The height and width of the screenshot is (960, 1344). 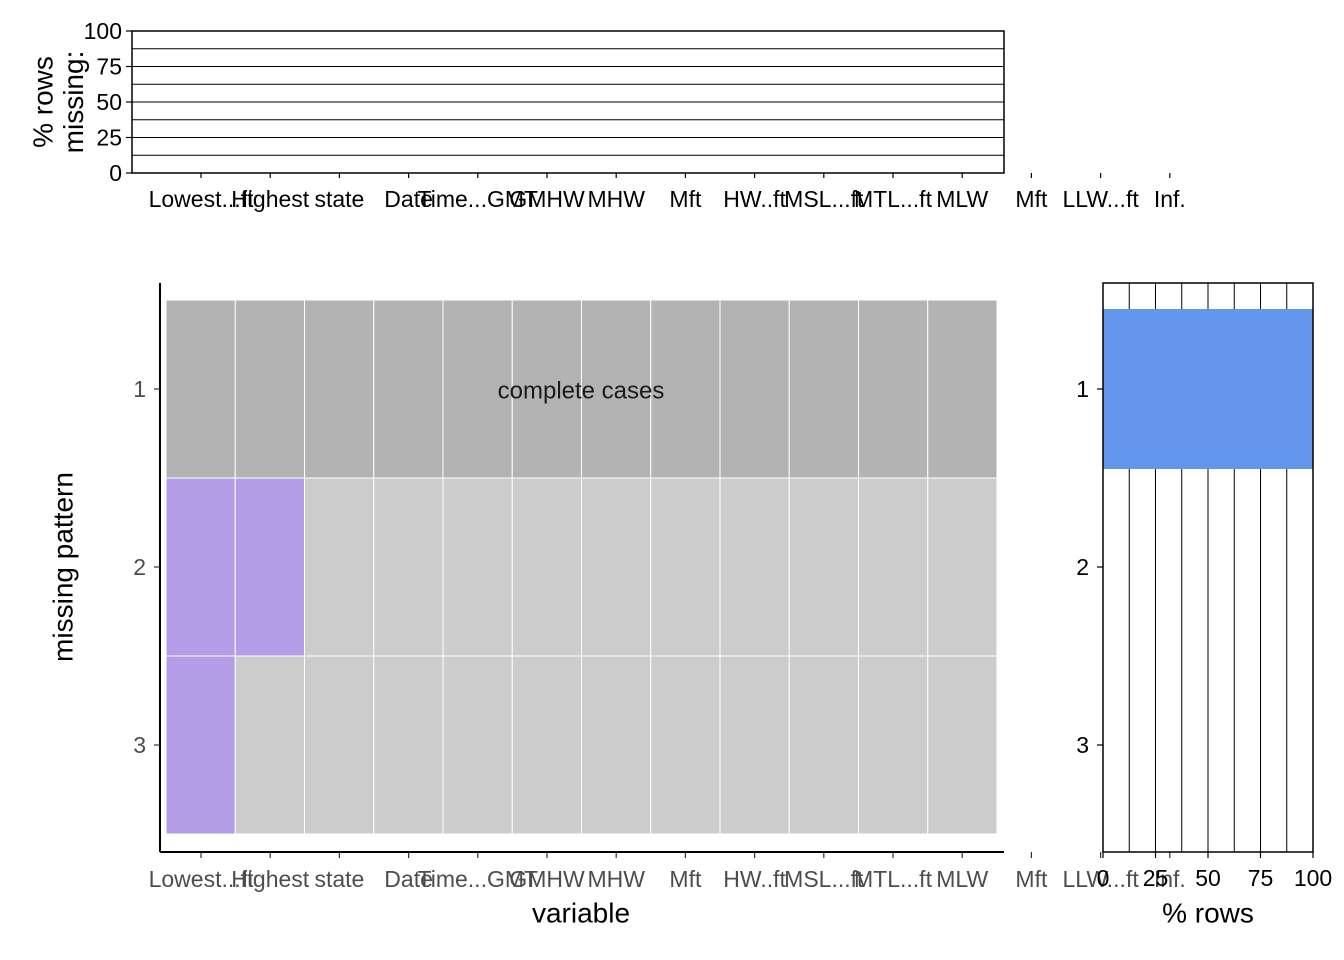 What do you see at coordinates (581, 391) in the screenshot?
I see `complete-cases-label: complete cases` at bounding box center [581, 391].